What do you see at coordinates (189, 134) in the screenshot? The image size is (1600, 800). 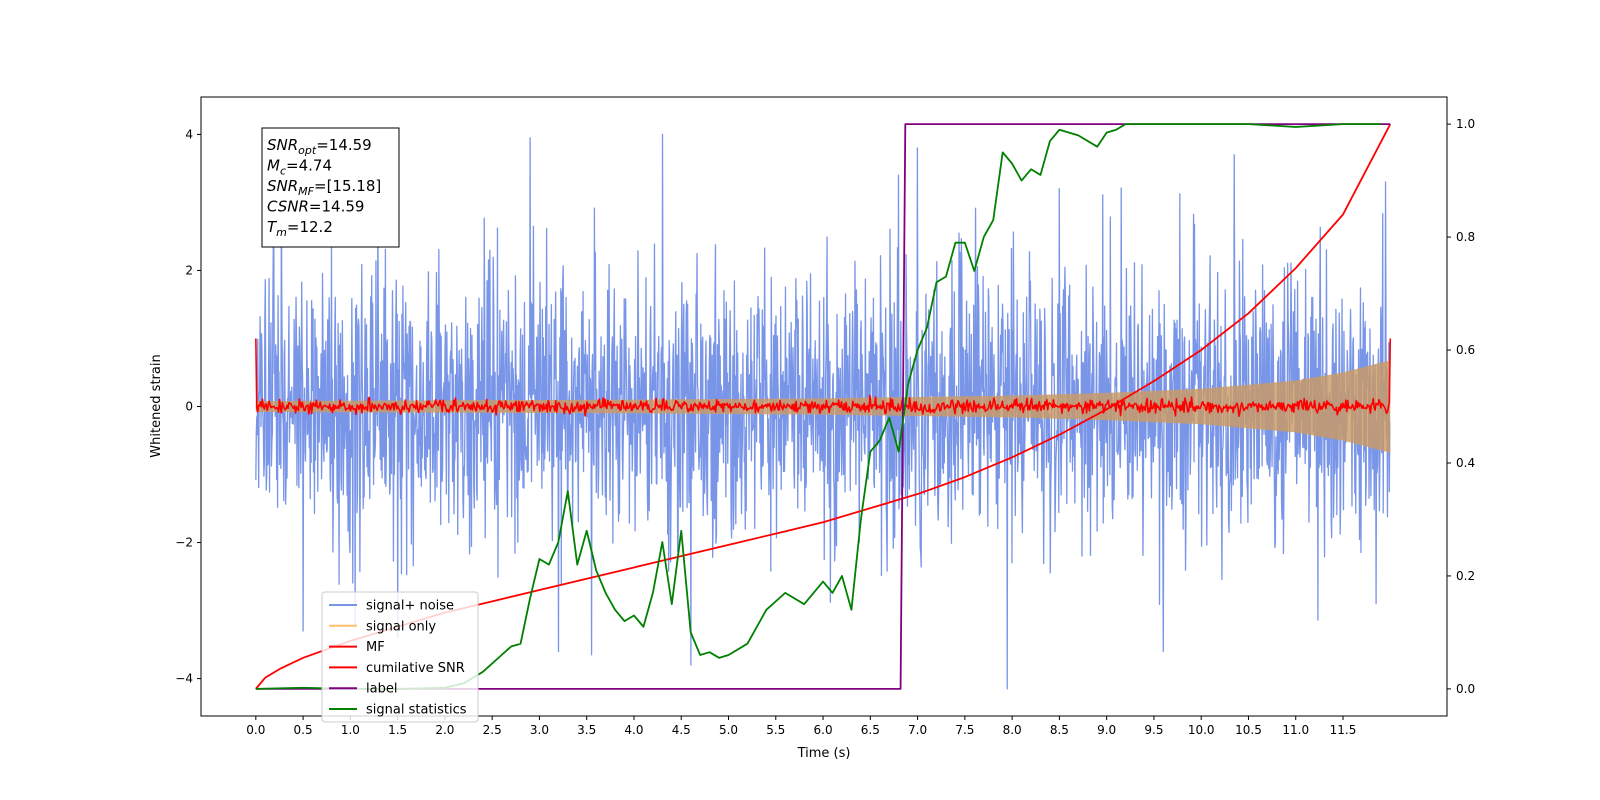 I see `y-tick-label: 4` at bounding box center [189, 134].